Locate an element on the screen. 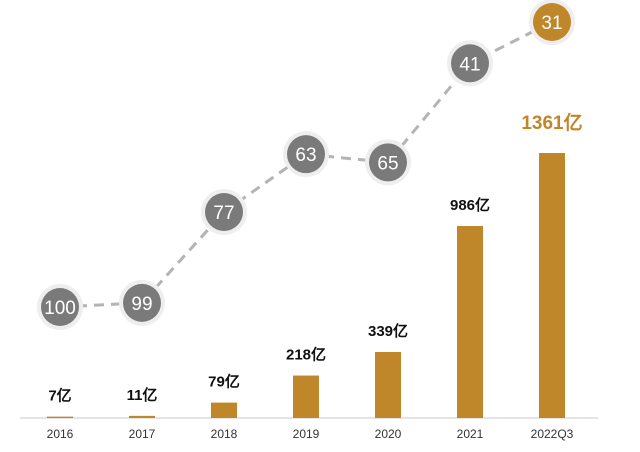 The width and height of the screenshot is (640, 452). bar-2017 is located at coordinates (142, 416).